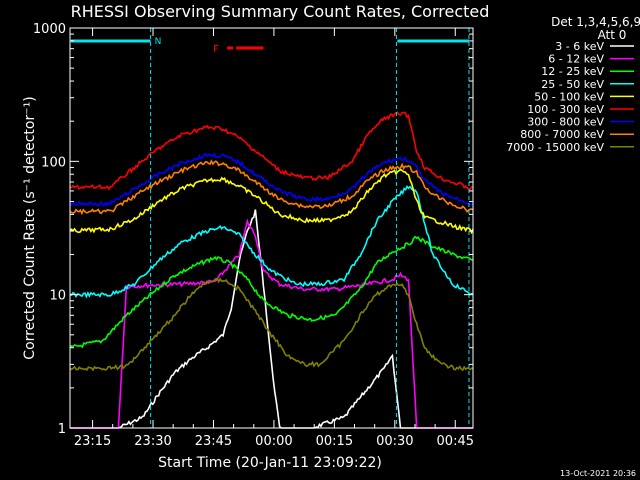 This screenshot has height=480, width=640. What do you see at coordinates (579, 46) in the screenshot?
I see `legend-label-1: 3 - 6 keV` at bounding box center [579, 46].